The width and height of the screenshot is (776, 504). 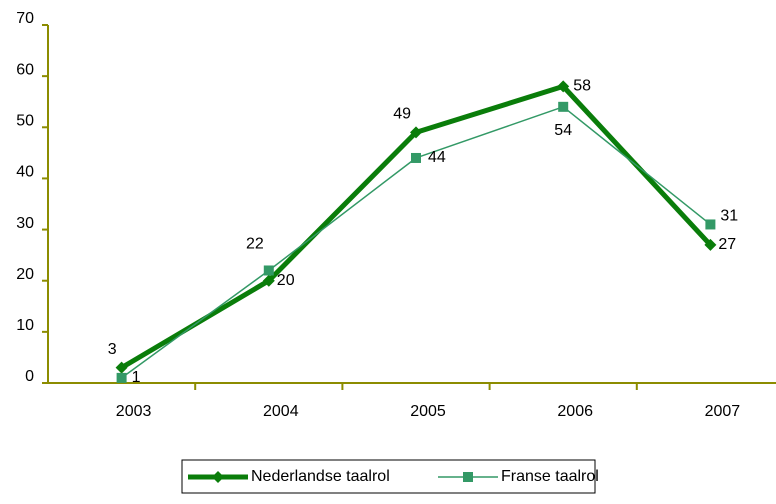 I want to click on x-tick-label: 2006, so click(x=575, y=411).